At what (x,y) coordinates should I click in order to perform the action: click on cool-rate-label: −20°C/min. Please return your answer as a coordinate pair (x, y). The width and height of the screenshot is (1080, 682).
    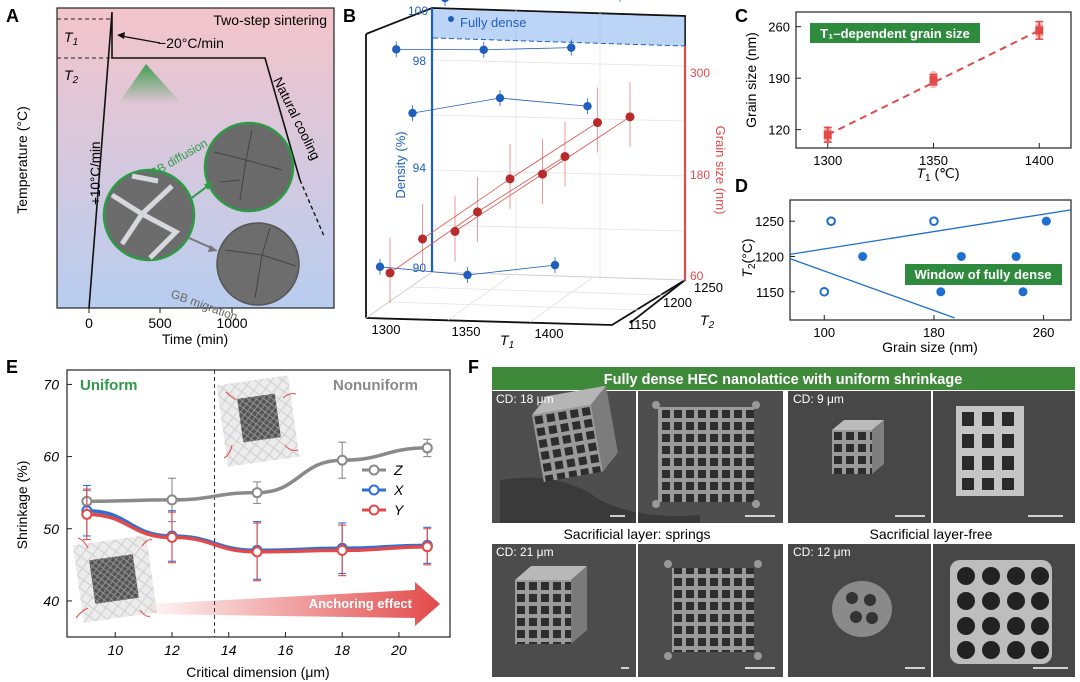
    Looking at the image, I should click on (191, 43).